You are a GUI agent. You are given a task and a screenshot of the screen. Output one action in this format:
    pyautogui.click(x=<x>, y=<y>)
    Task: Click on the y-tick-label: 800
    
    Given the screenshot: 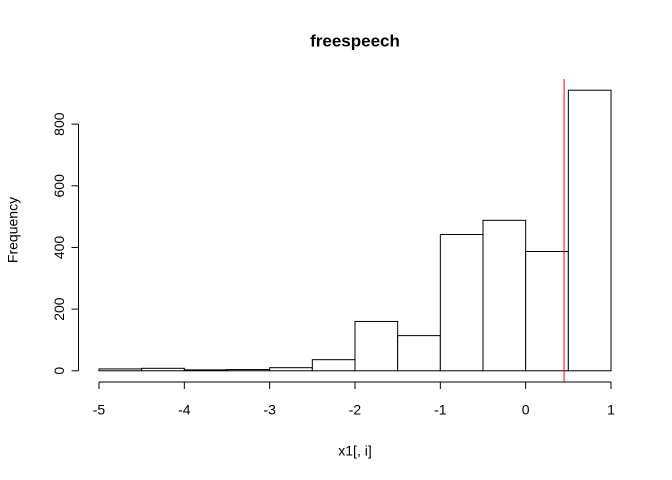 What is the action you would take?
    pyautogui.click(x=59, y=124)
    